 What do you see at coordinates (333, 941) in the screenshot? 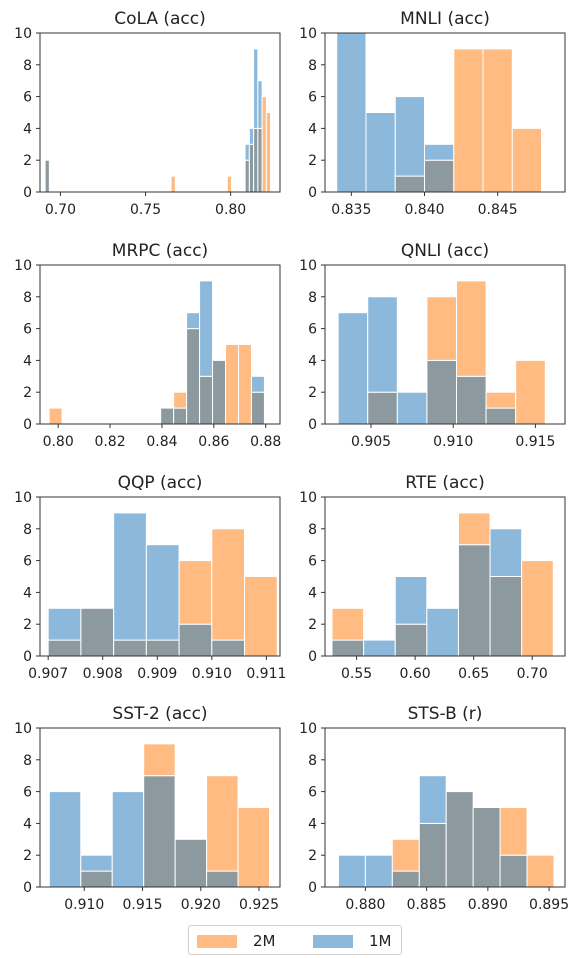
I see `legend-swatch-1m` at bounding box center [333, 941].